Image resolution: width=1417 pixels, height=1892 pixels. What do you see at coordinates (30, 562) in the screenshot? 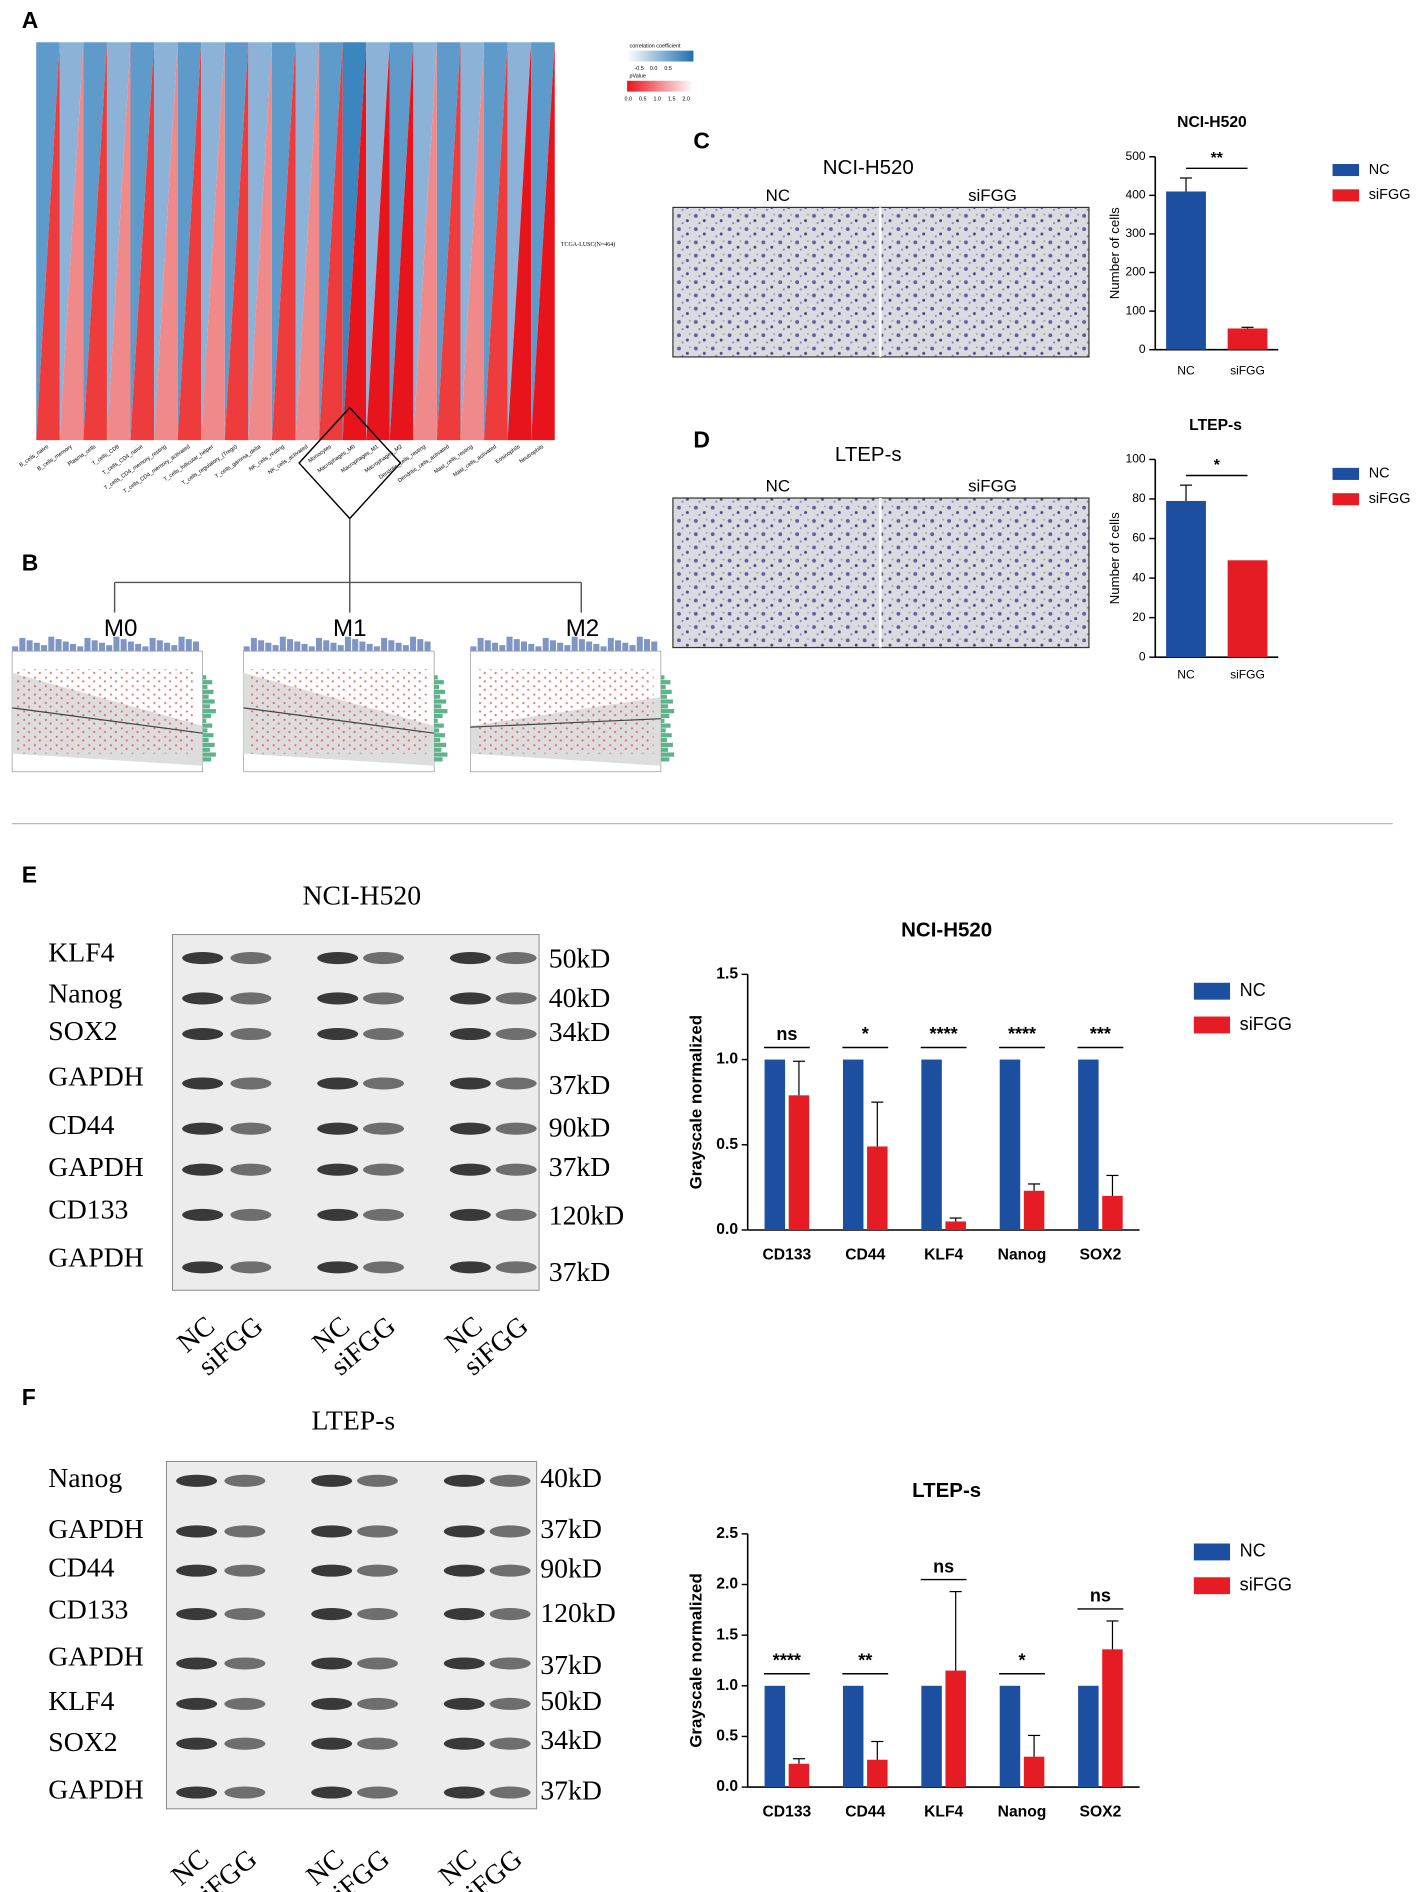
I see `panel-label: B` at bounding box center [30, 562].